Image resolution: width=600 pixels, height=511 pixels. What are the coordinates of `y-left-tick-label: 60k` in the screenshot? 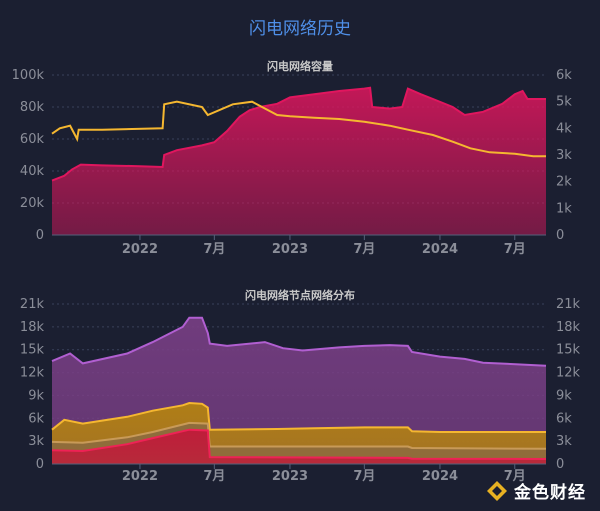 It's located at (32, 139).